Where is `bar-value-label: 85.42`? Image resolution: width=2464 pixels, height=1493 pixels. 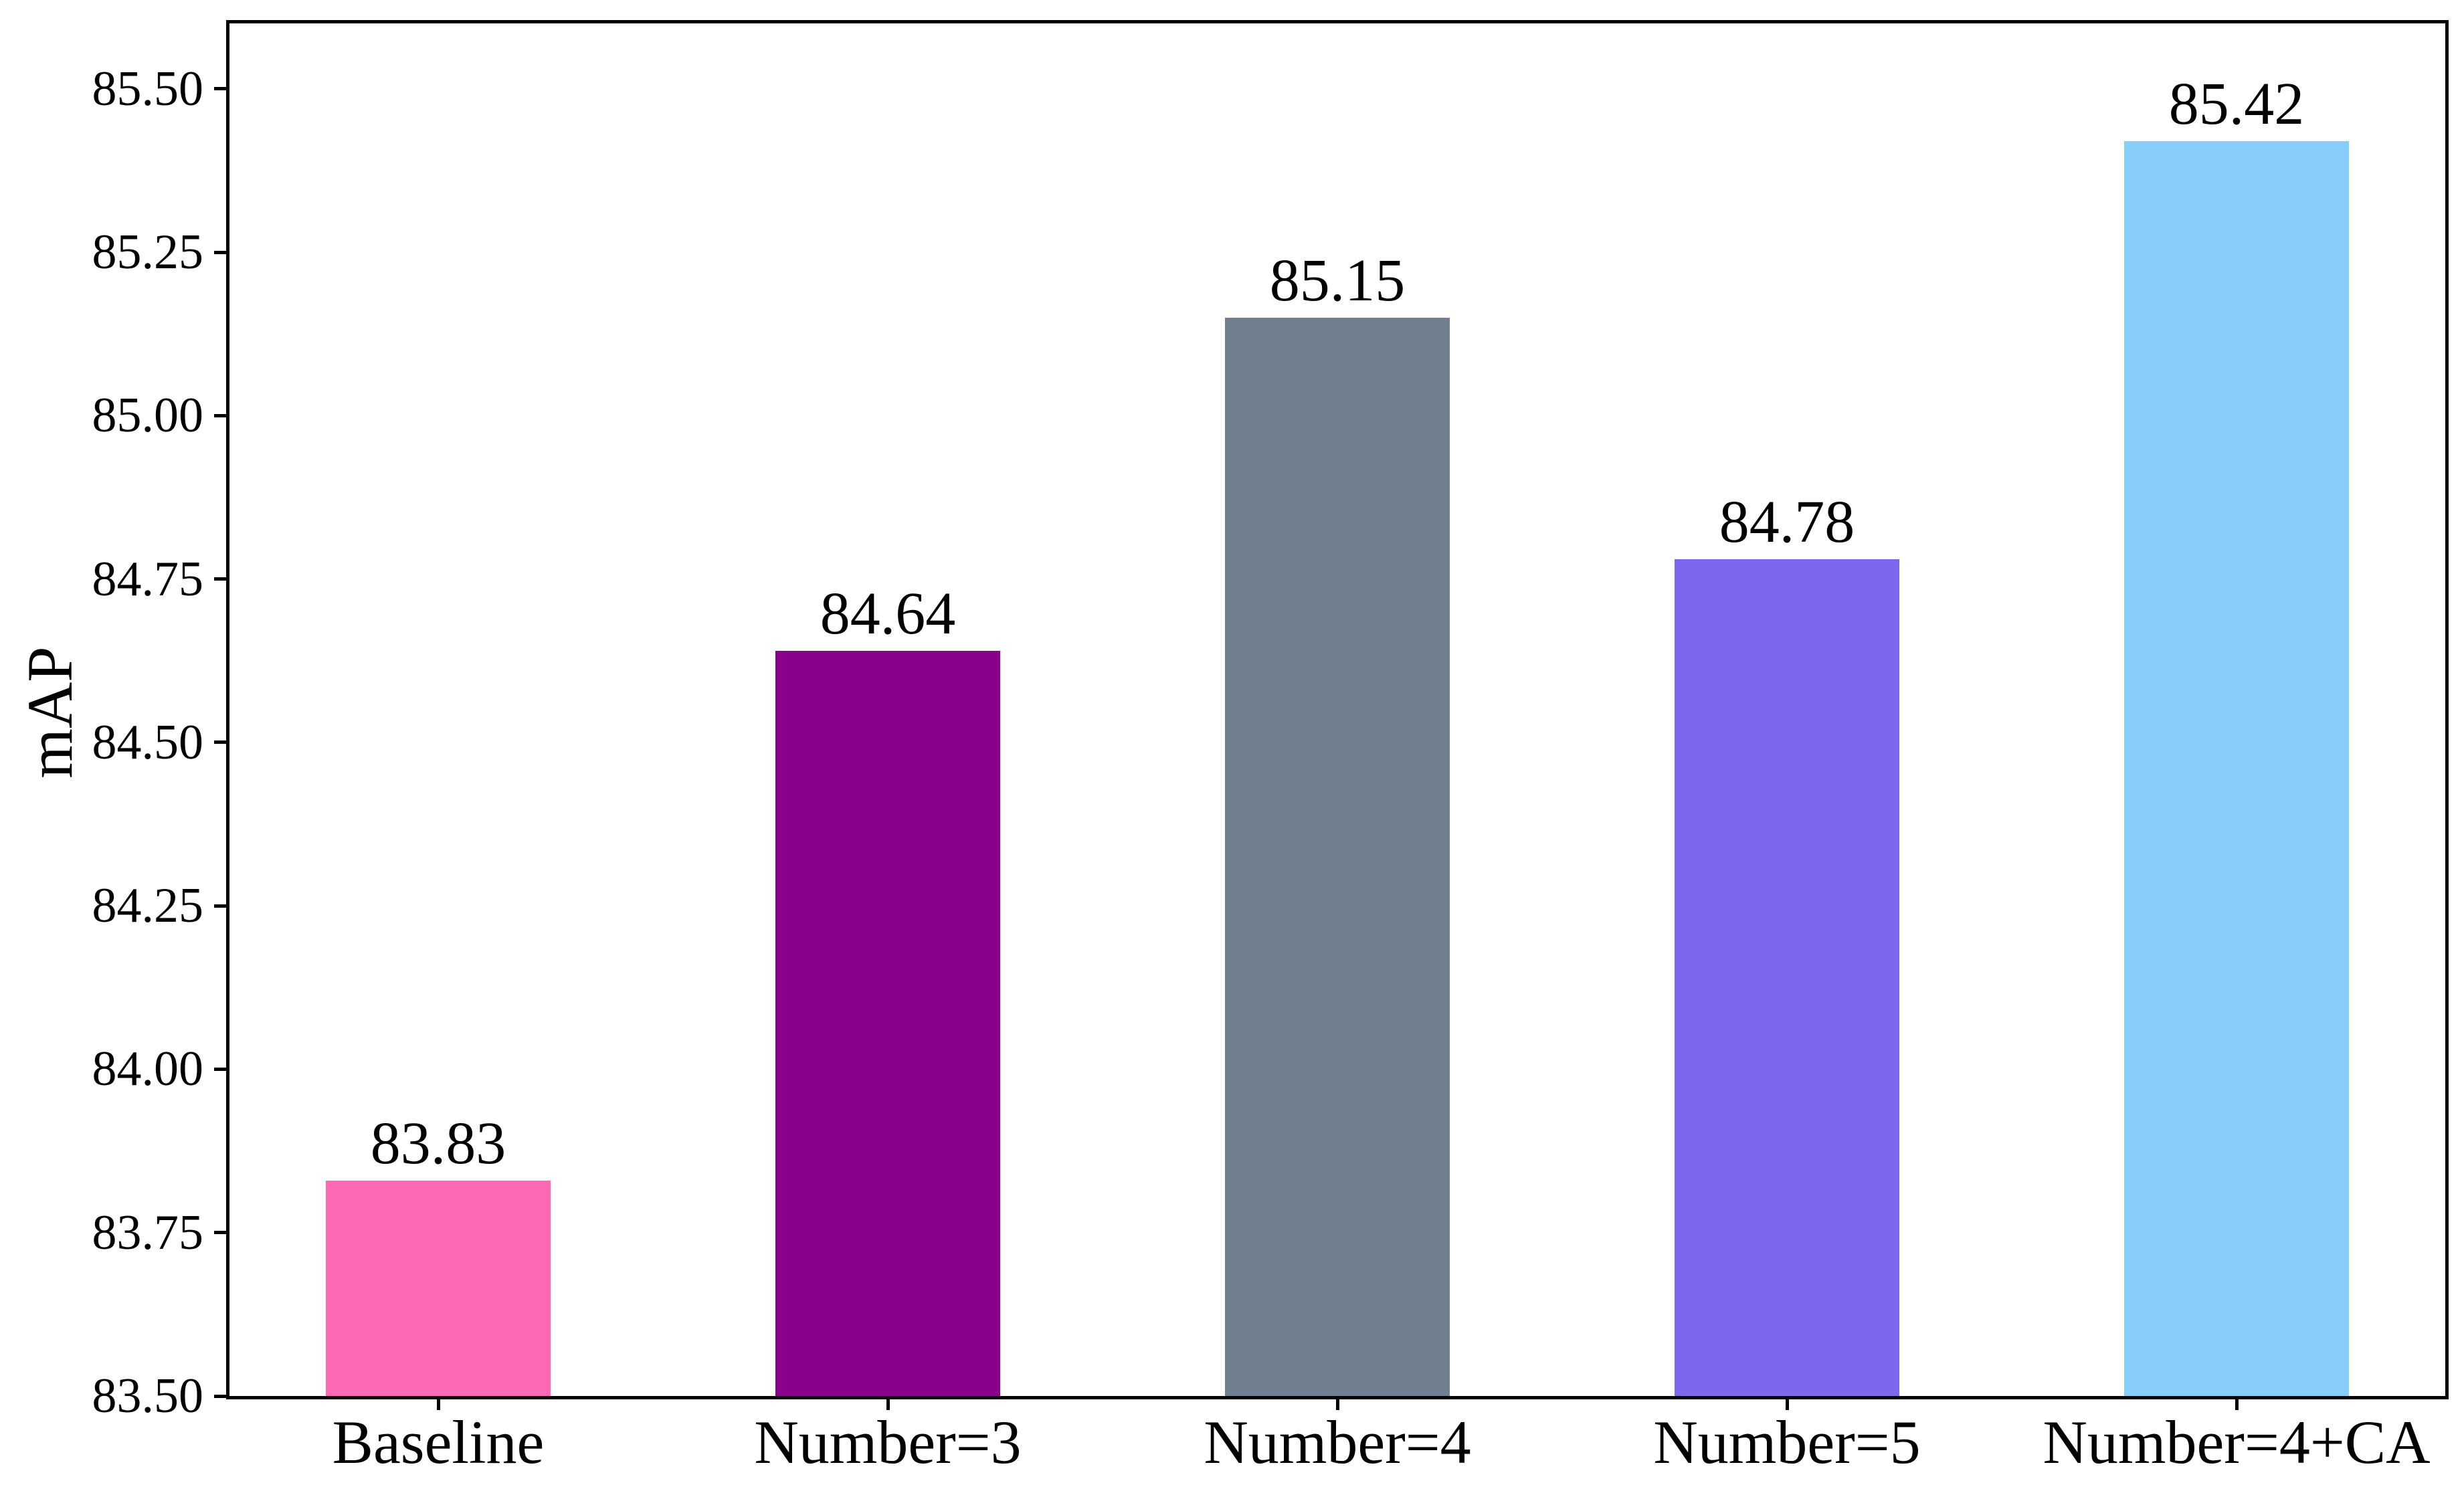 bar-value-label: 85.42 is located at coordinates (2236, 104).